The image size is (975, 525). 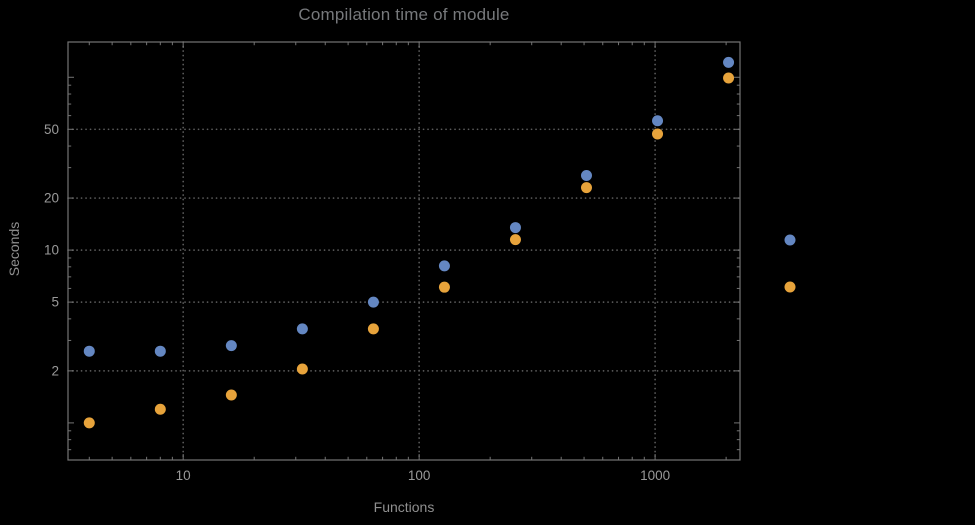 What do you see at coordinates (419, 475) in the screenshot?
I see `x-tick-label: 100` at bounding box center [419, 475].